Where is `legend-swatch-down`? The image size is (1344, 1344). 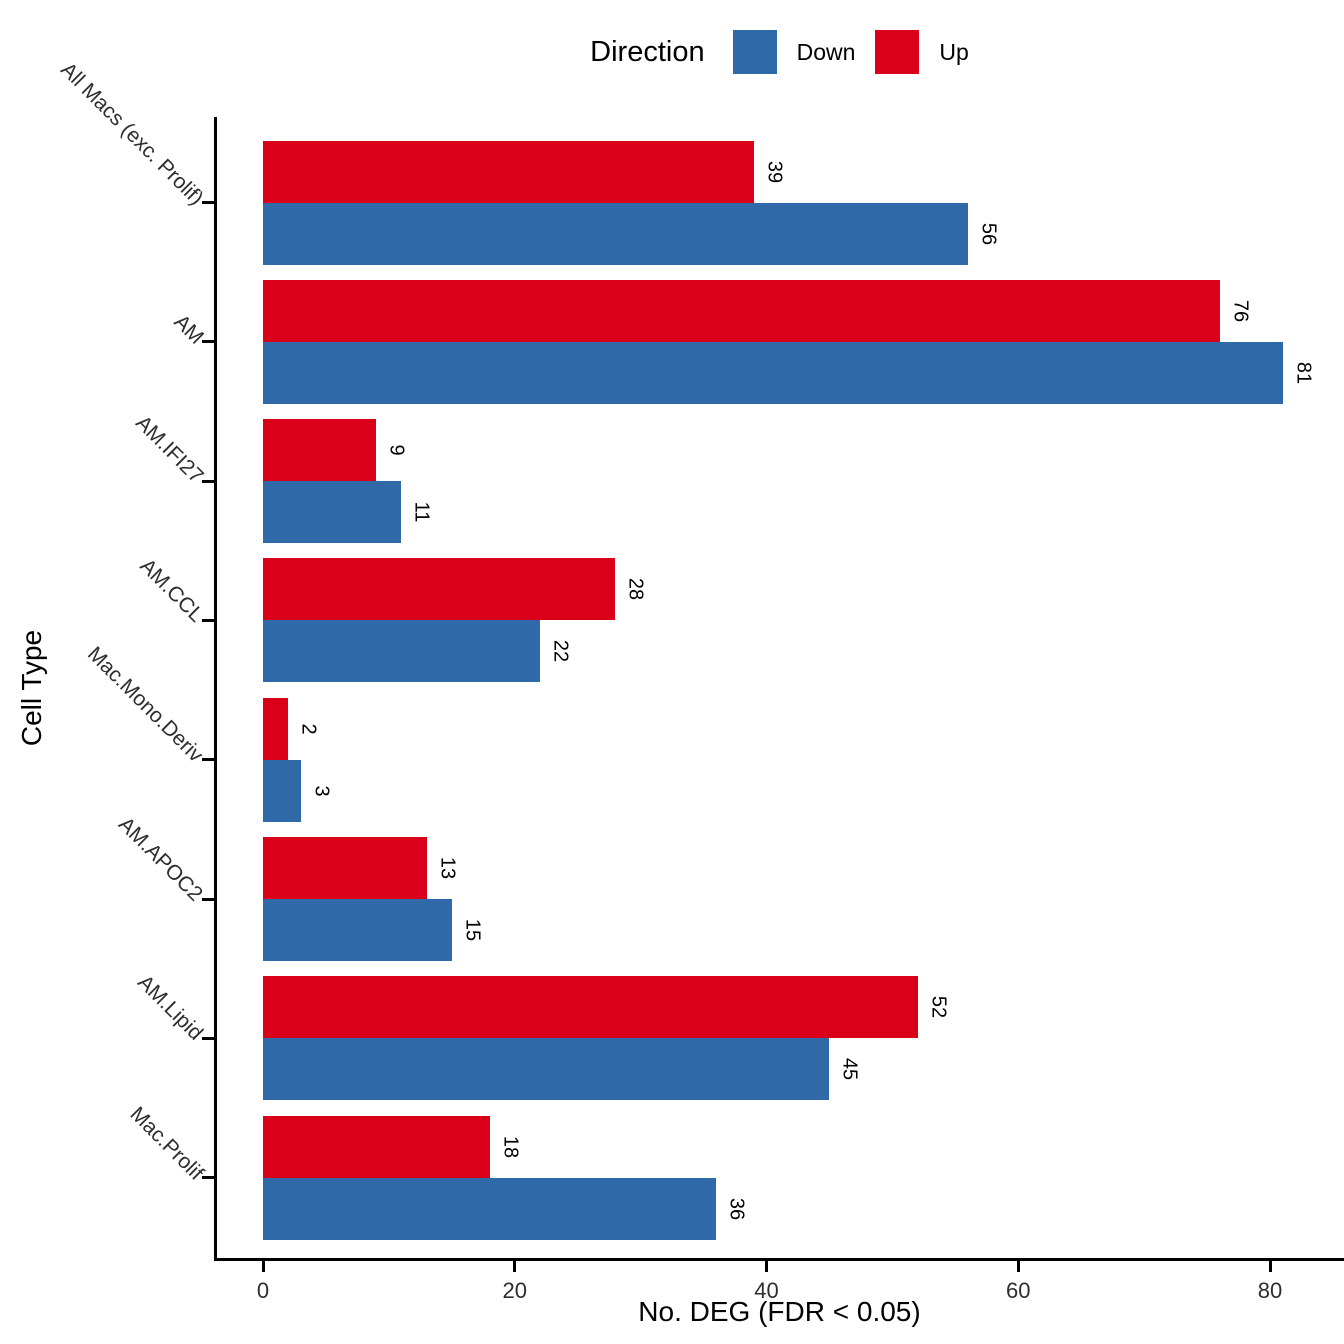
legend-swatch-down is located at coordinates (754, 52).